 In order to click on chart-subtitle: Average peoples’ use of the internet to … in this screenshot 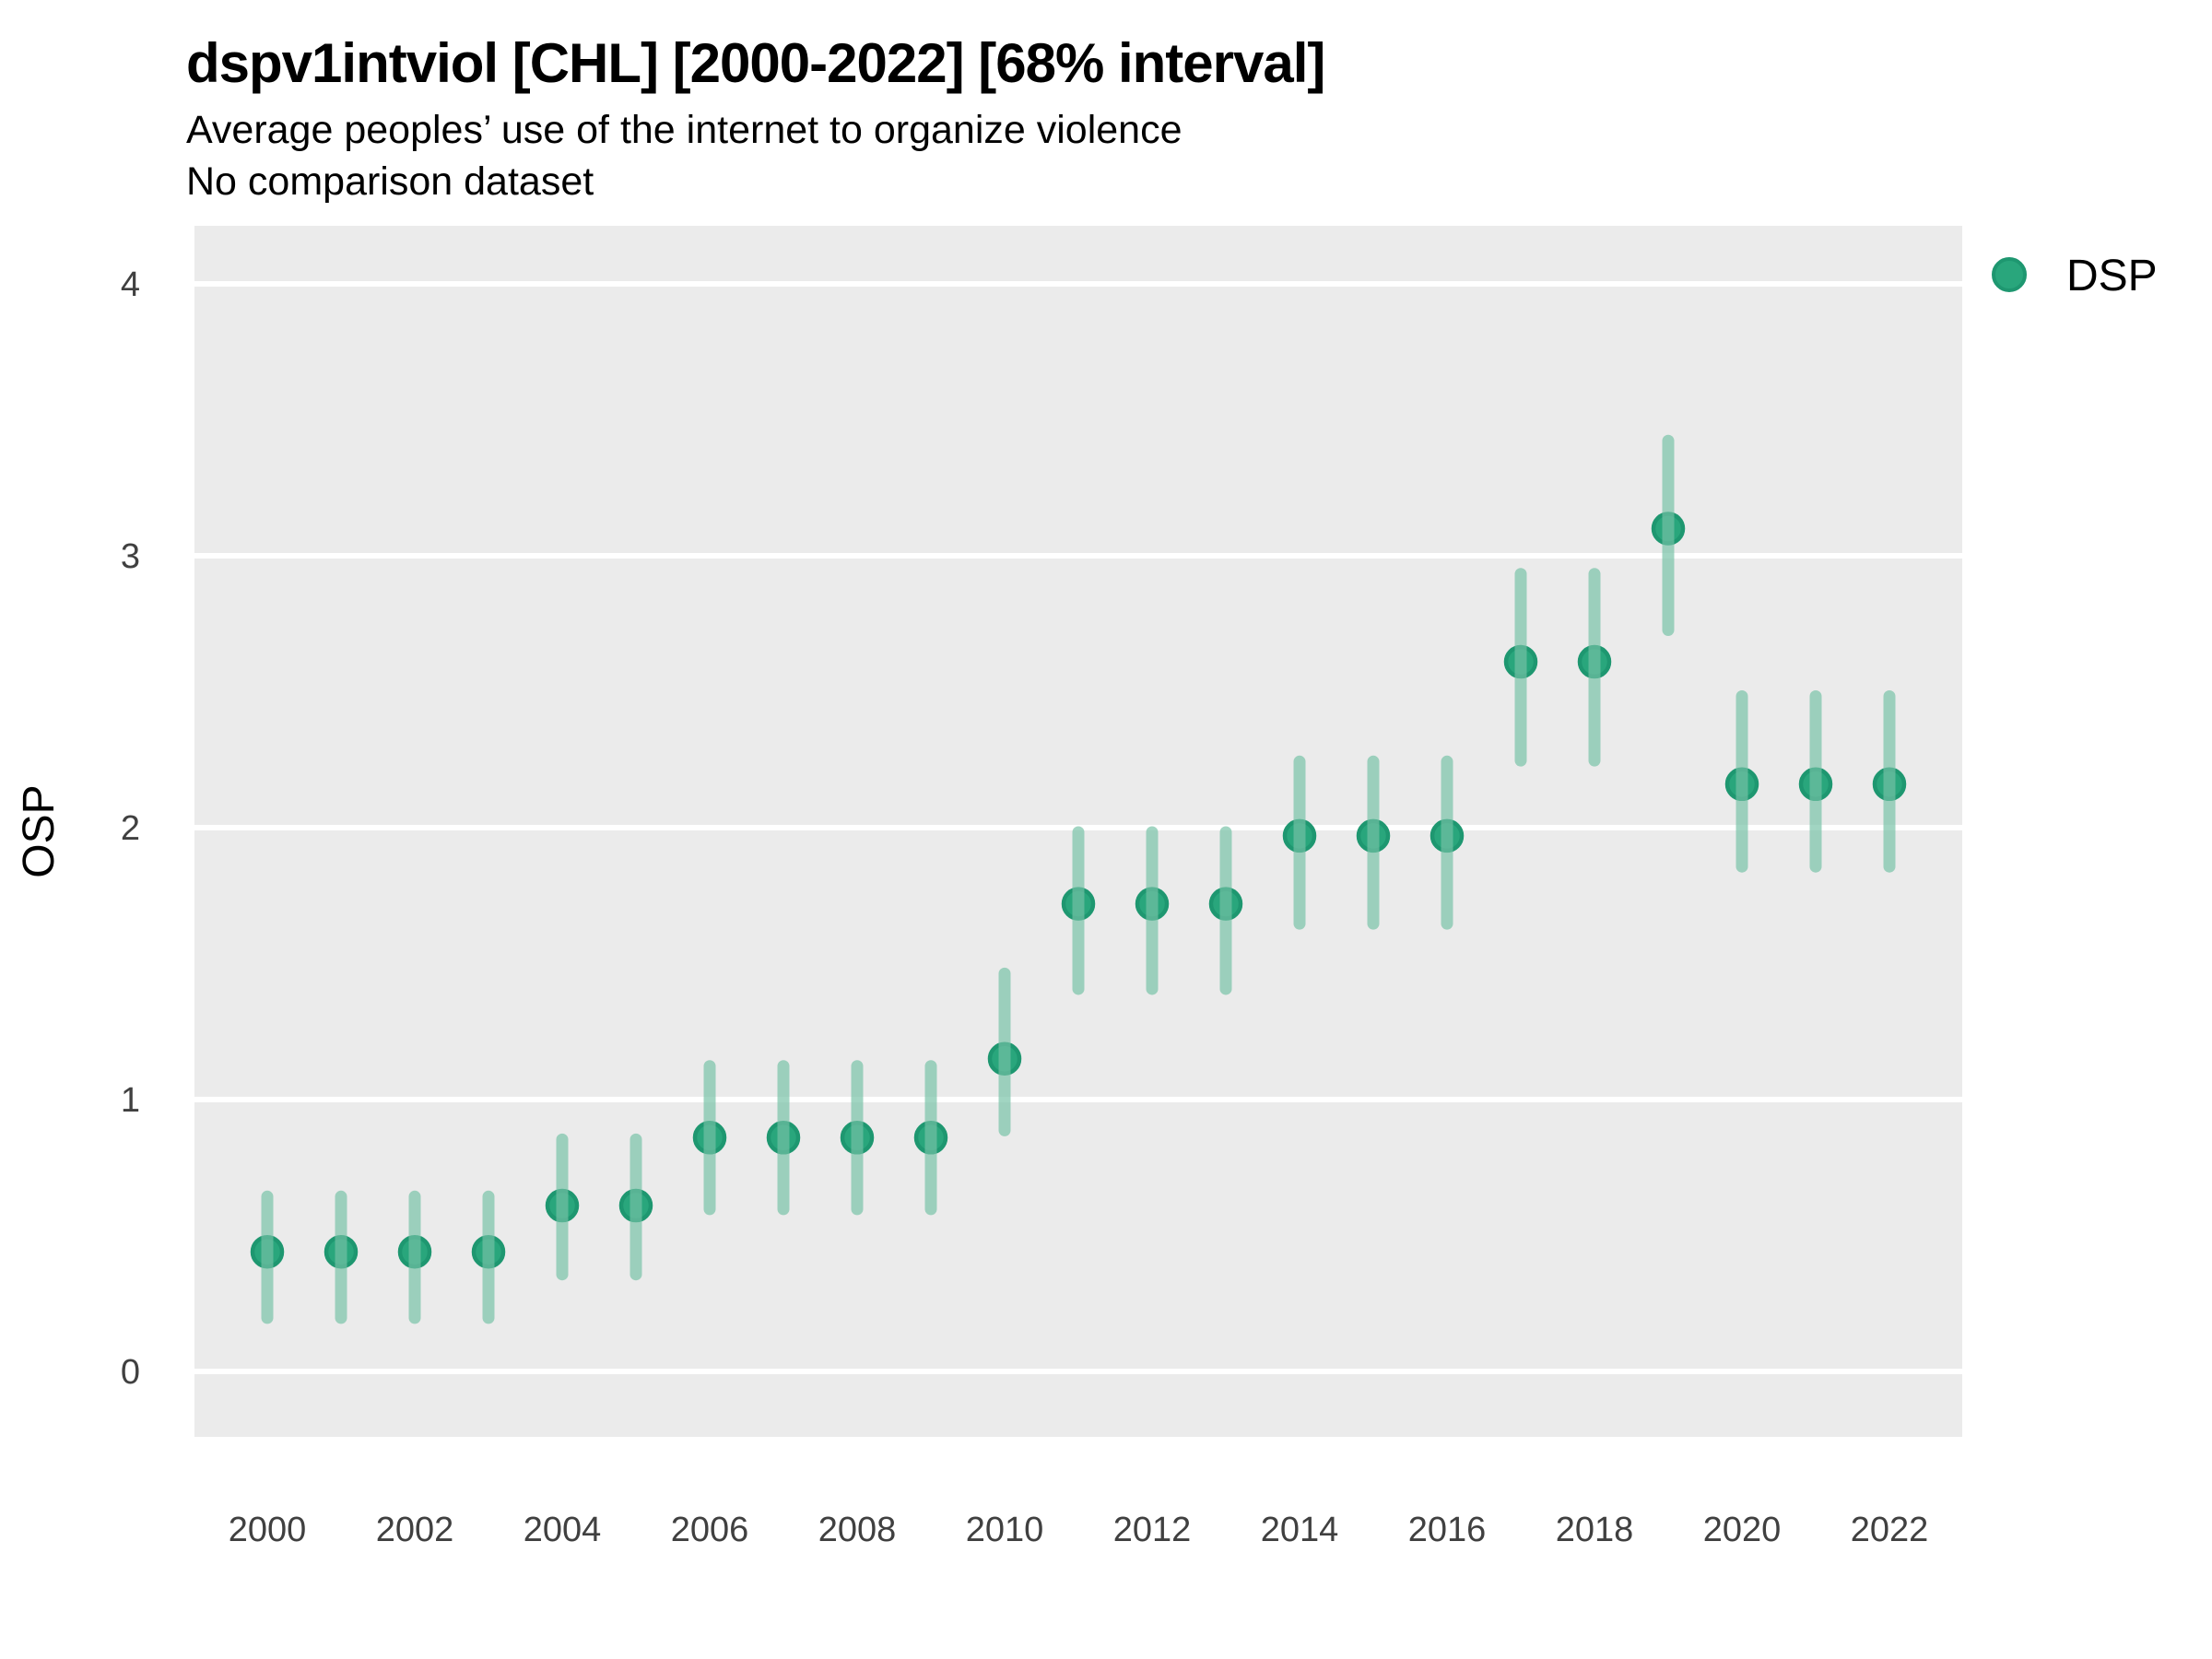, I will do `click(684, 155)`.